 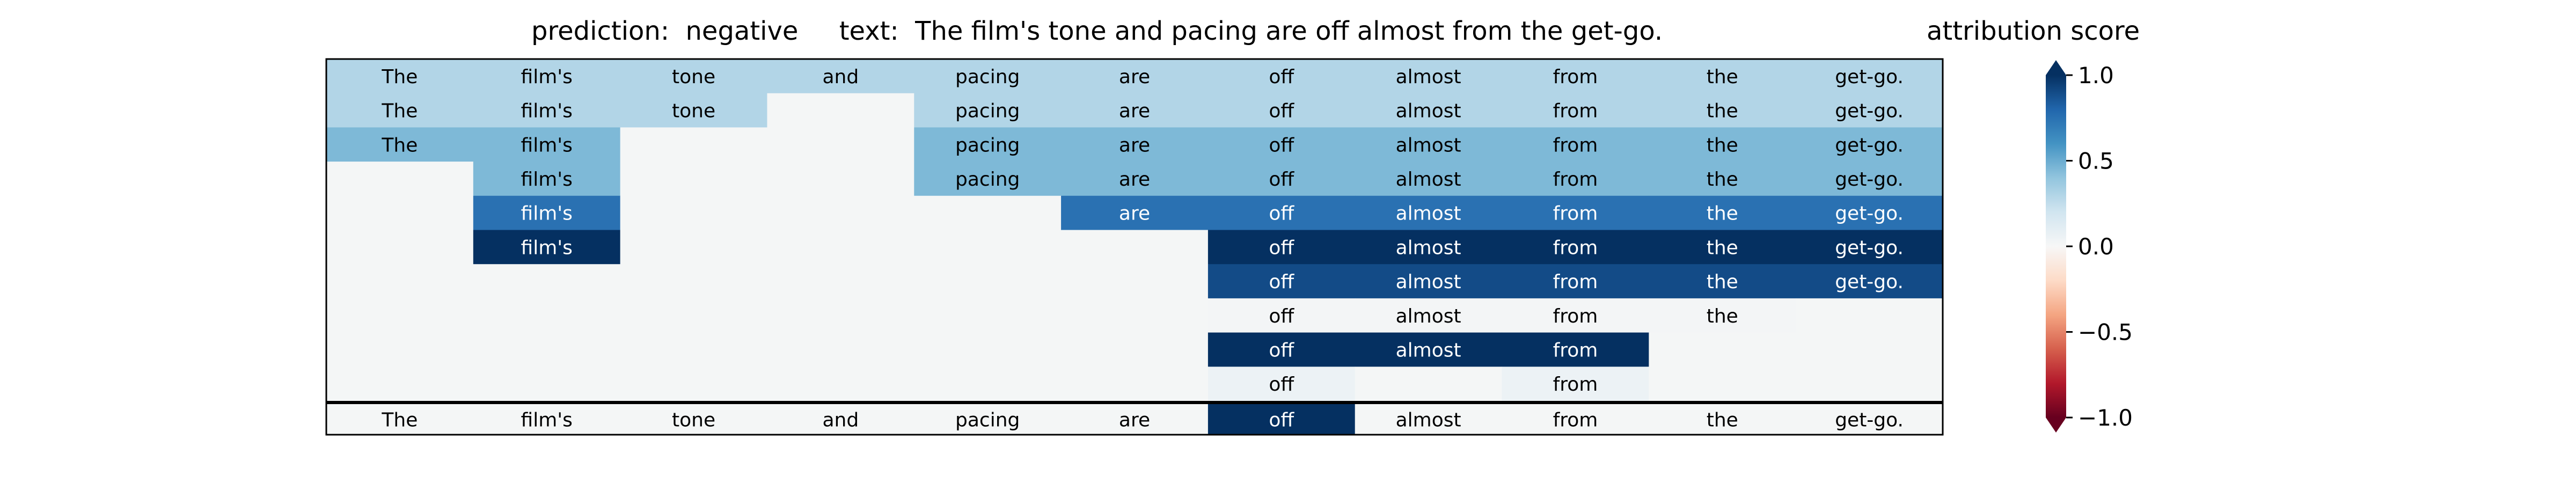 I want to click on cell-word: tone, so click(x=693, y=111).